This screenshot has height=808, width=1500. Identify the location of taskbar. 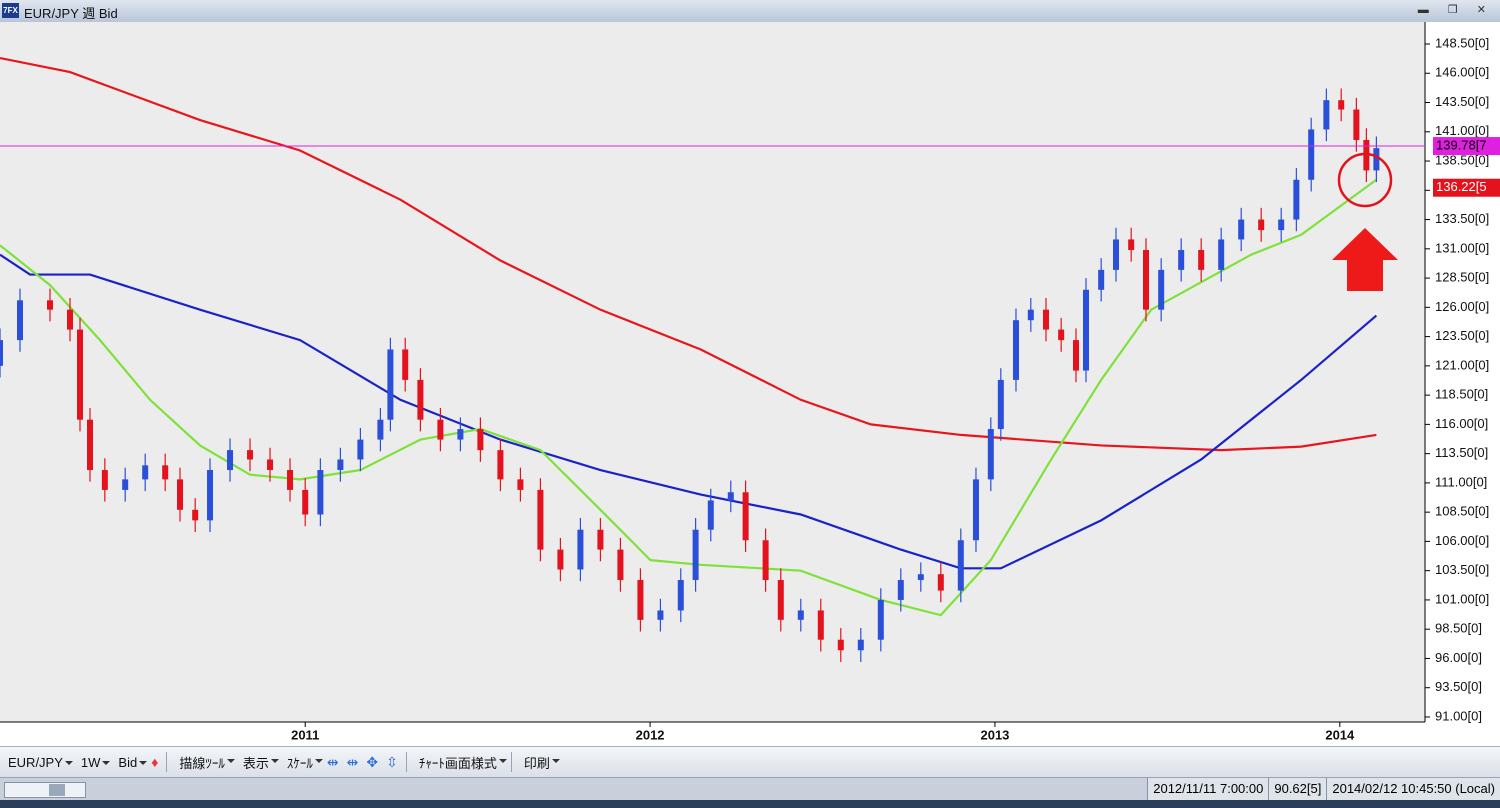
(750, 804).